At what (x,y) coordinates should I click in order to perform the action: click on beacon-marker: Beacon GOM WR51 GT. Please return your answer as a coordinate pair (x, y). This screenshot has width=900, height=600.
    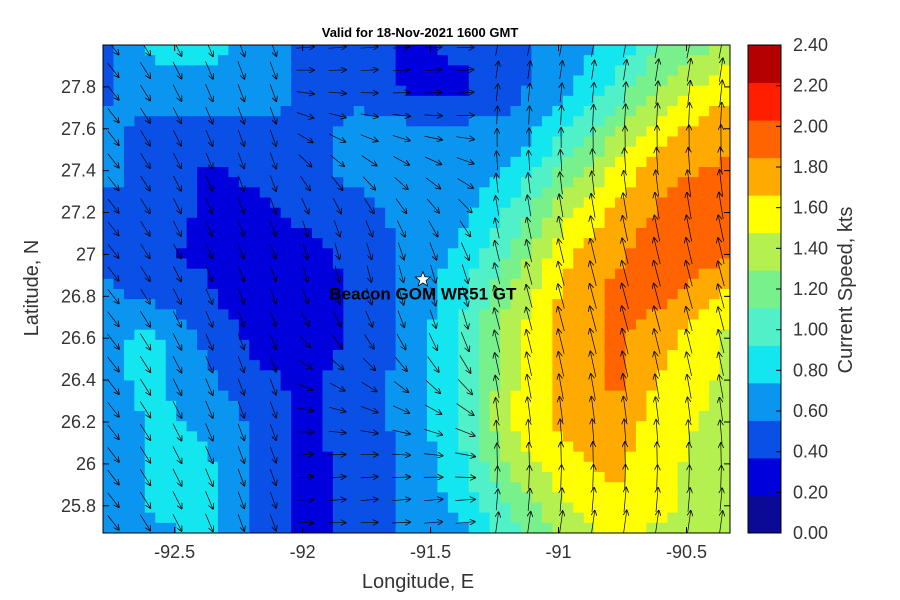
    Looking at the image, I should click on (423, 287).